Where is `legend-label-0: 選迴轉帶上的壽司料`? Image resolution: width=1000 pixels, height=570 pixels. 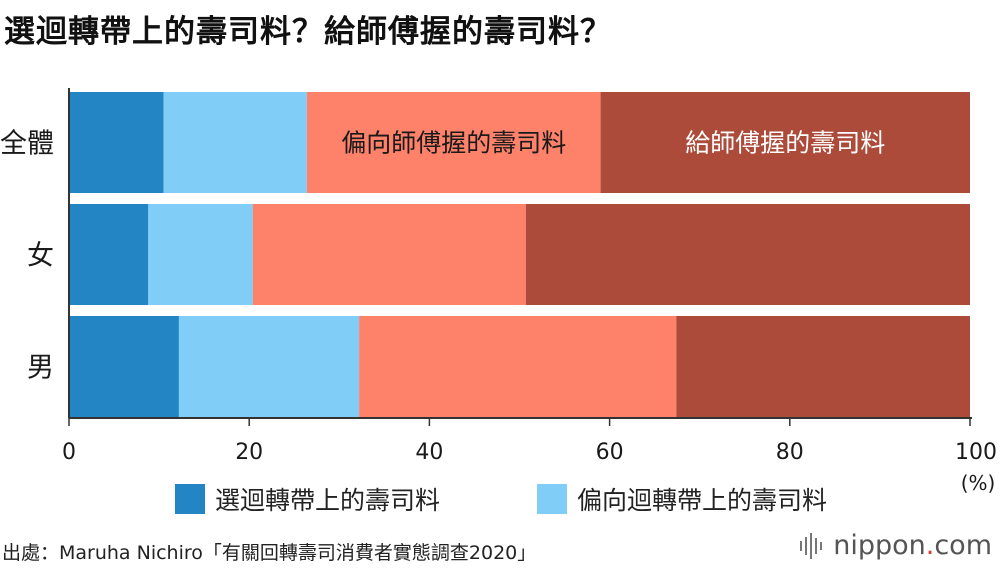 legend-label-0: 選迴轉帶上的壽司料 is located at coordinates (328, 500).